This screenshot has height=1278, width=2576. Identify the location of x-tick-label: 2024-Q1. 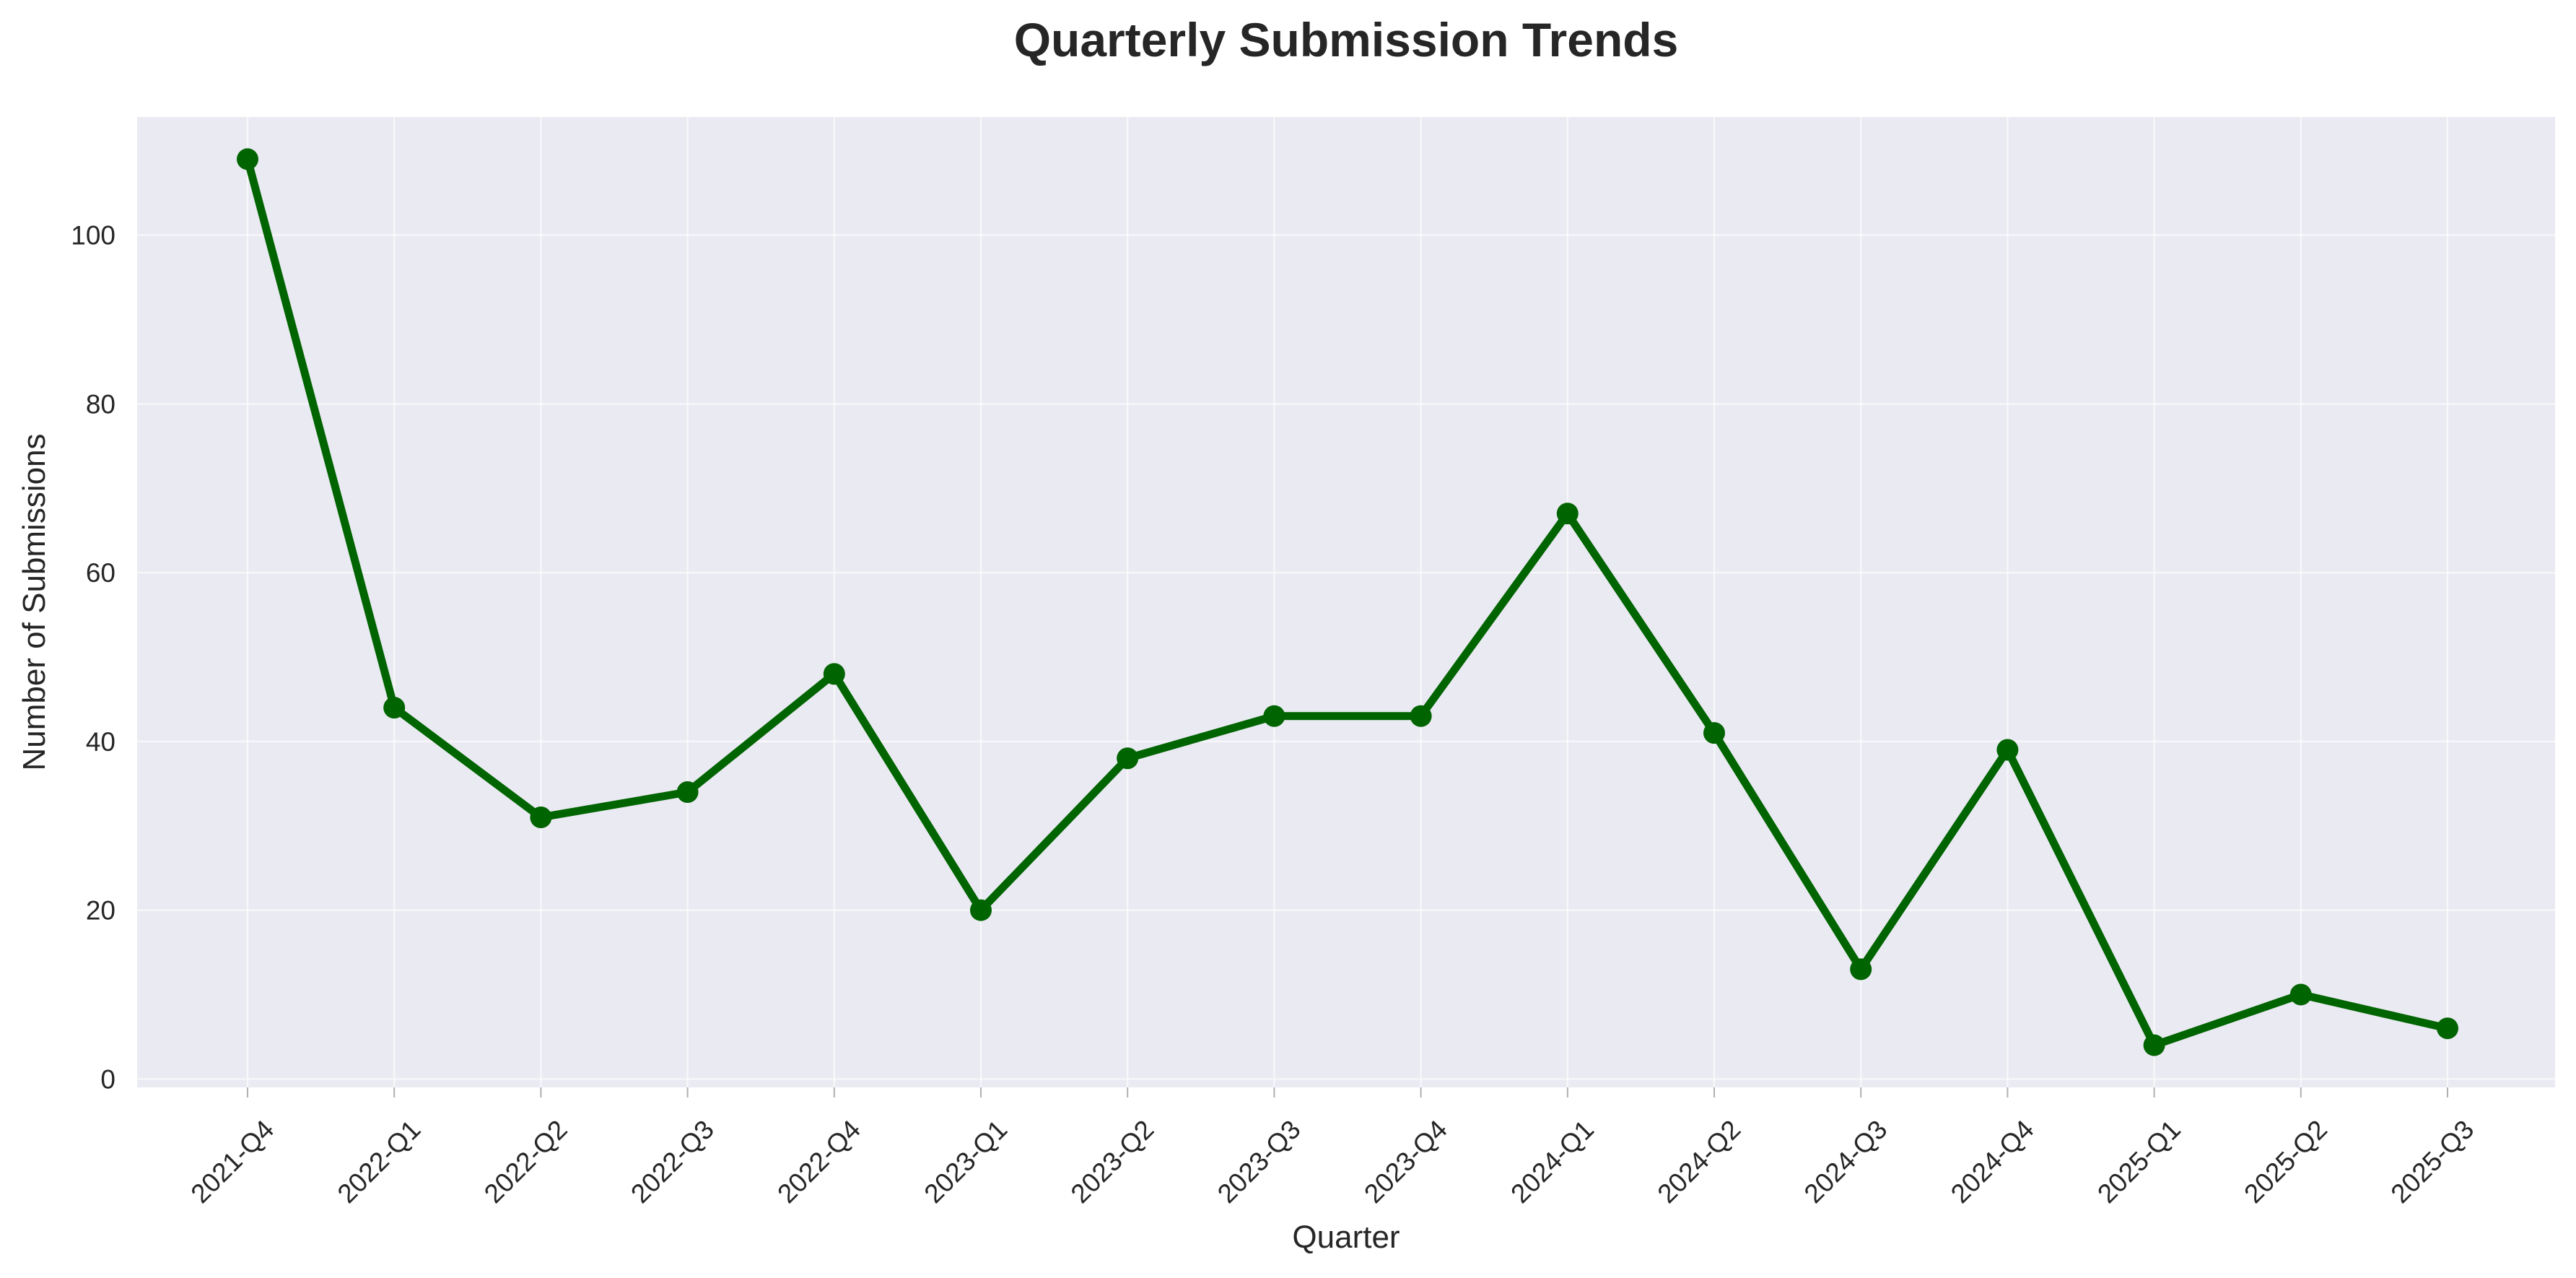
(1552, 1161).